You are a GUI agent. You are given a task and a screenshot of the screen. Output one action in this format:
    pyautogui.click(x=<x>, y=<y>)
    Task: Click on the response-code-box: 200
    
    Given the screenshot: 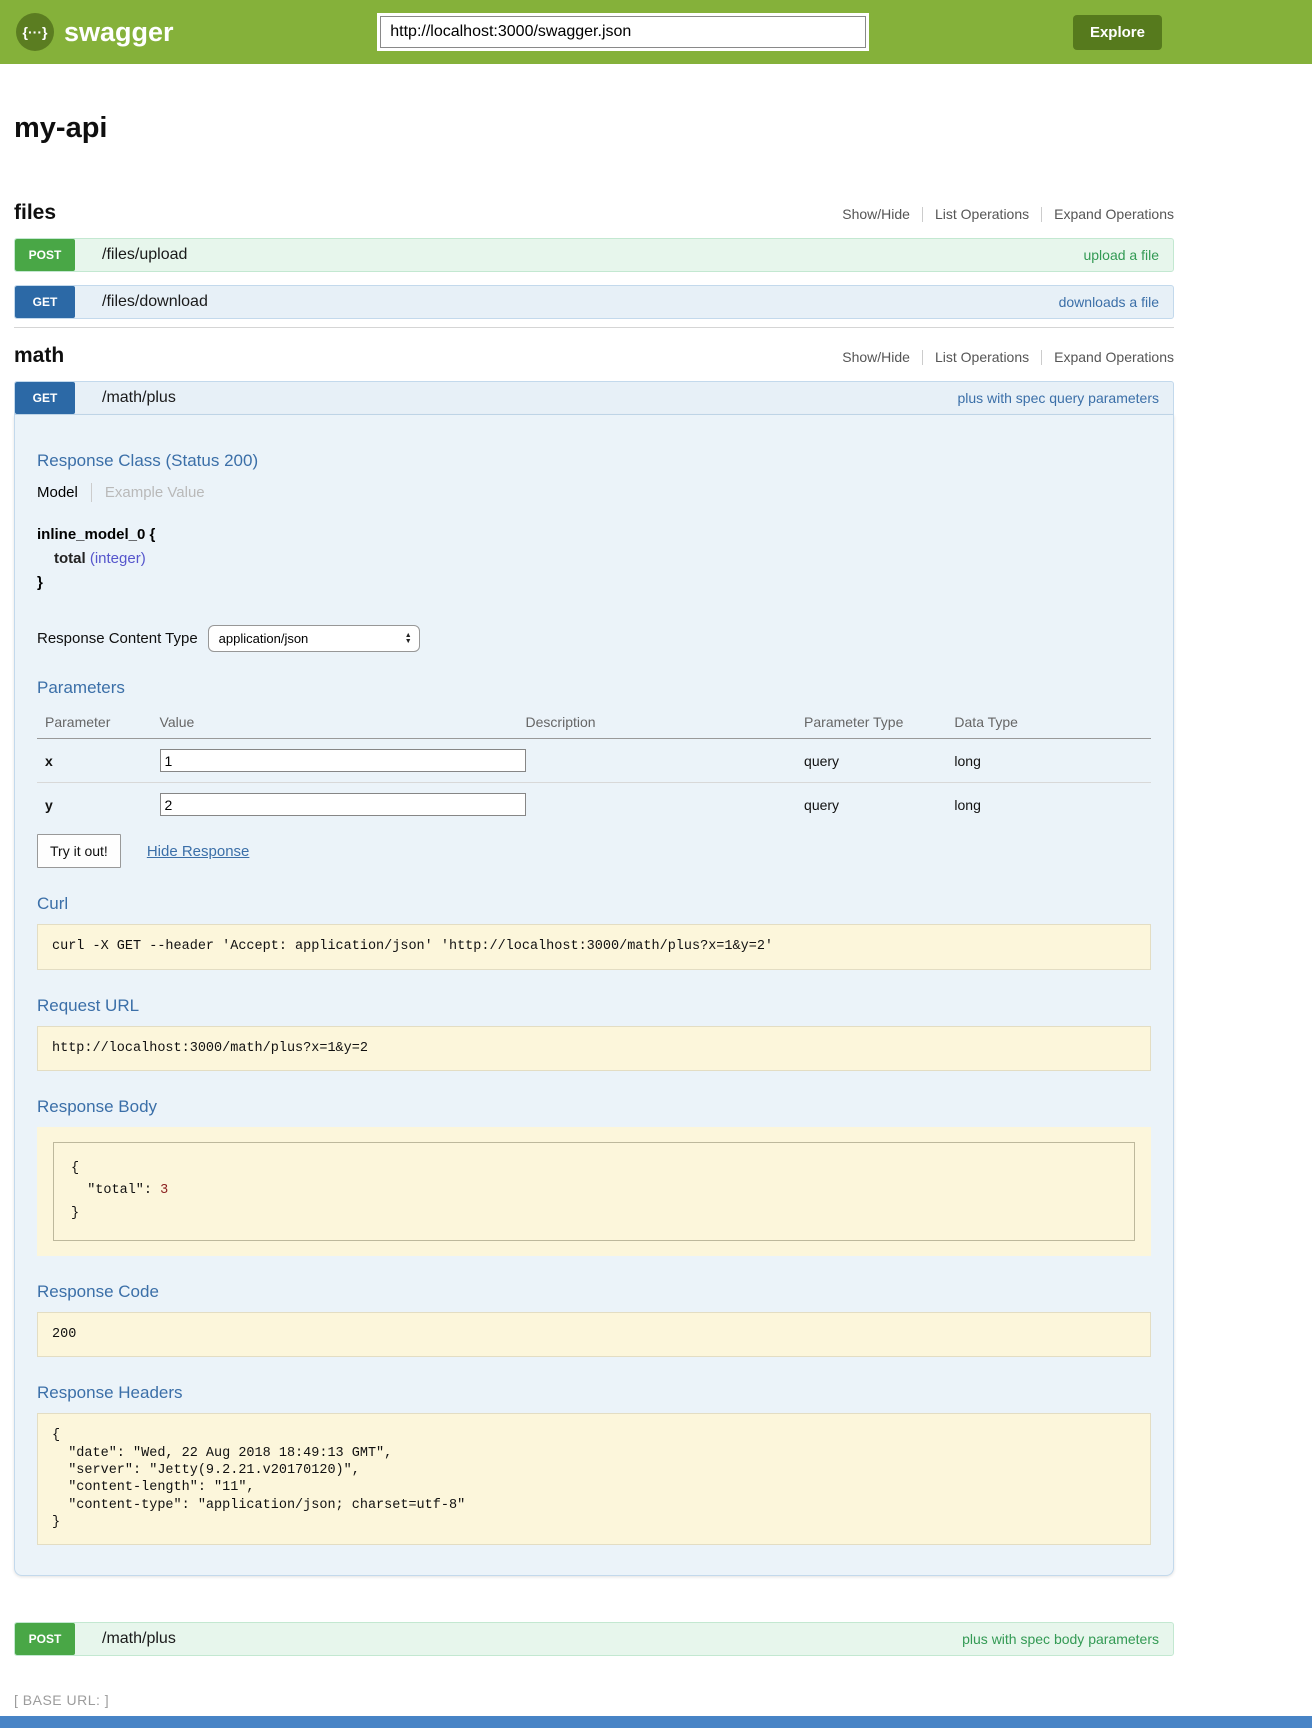 What is the action you would take?
    pyautogui.click(x=594, y=1334)
    